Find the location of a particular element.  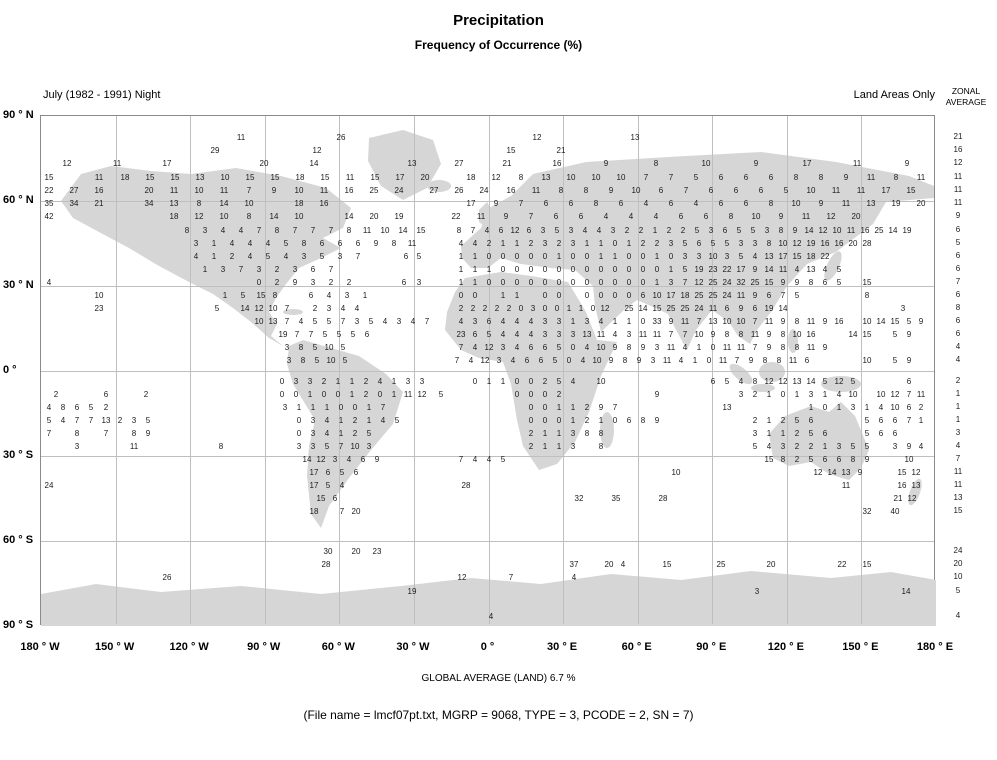

period-label: July (1982 - 1991) Night is located at coordinates (102, 95).